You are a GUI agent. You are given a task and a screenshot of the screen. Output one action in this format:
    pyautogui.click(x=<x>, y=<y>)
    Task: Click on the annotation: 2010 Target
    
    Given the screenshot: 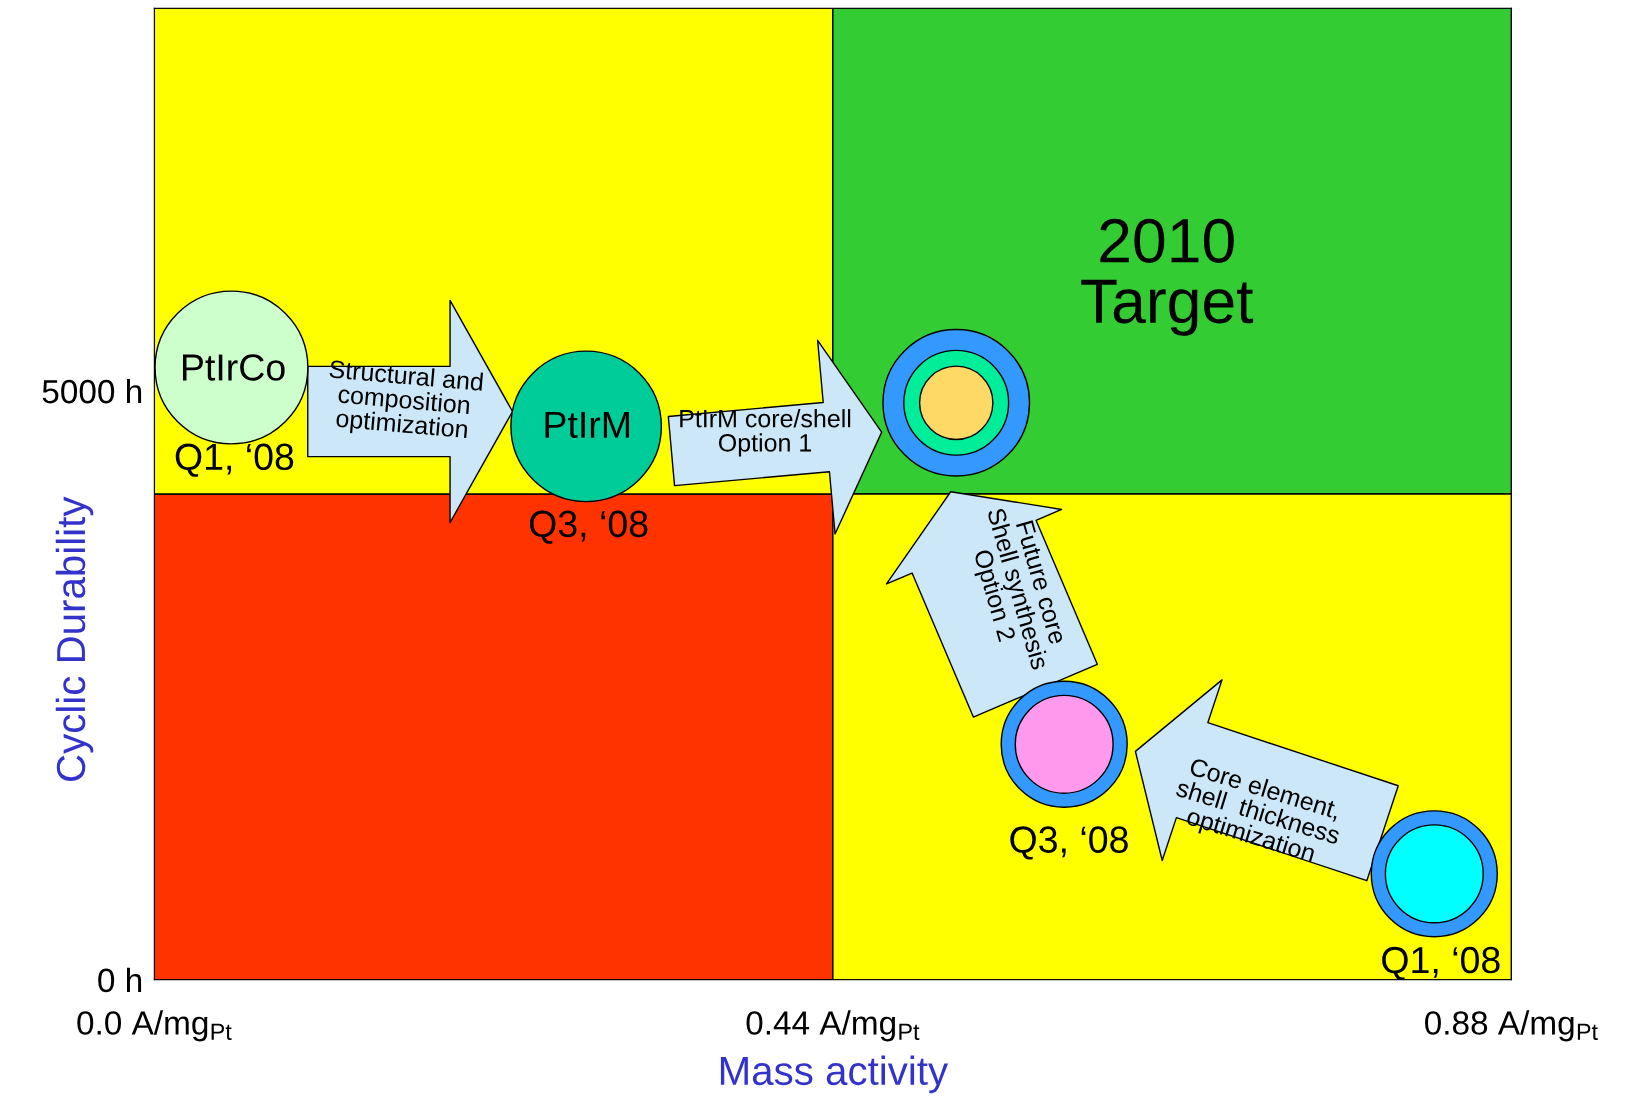 What is the action you would take?
    pyautogui.click(x=1167, y=277)
    